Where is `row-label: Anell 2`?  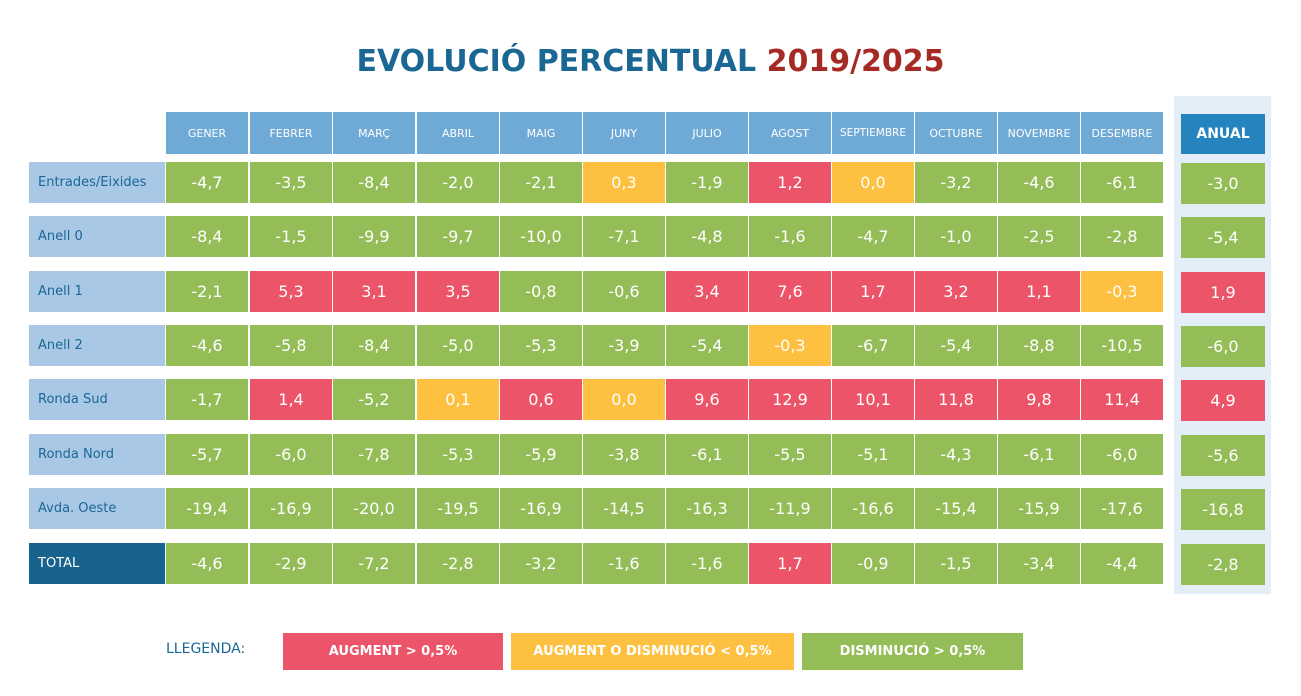 row-label: Anell 2 is located at coordinates (97, 345).